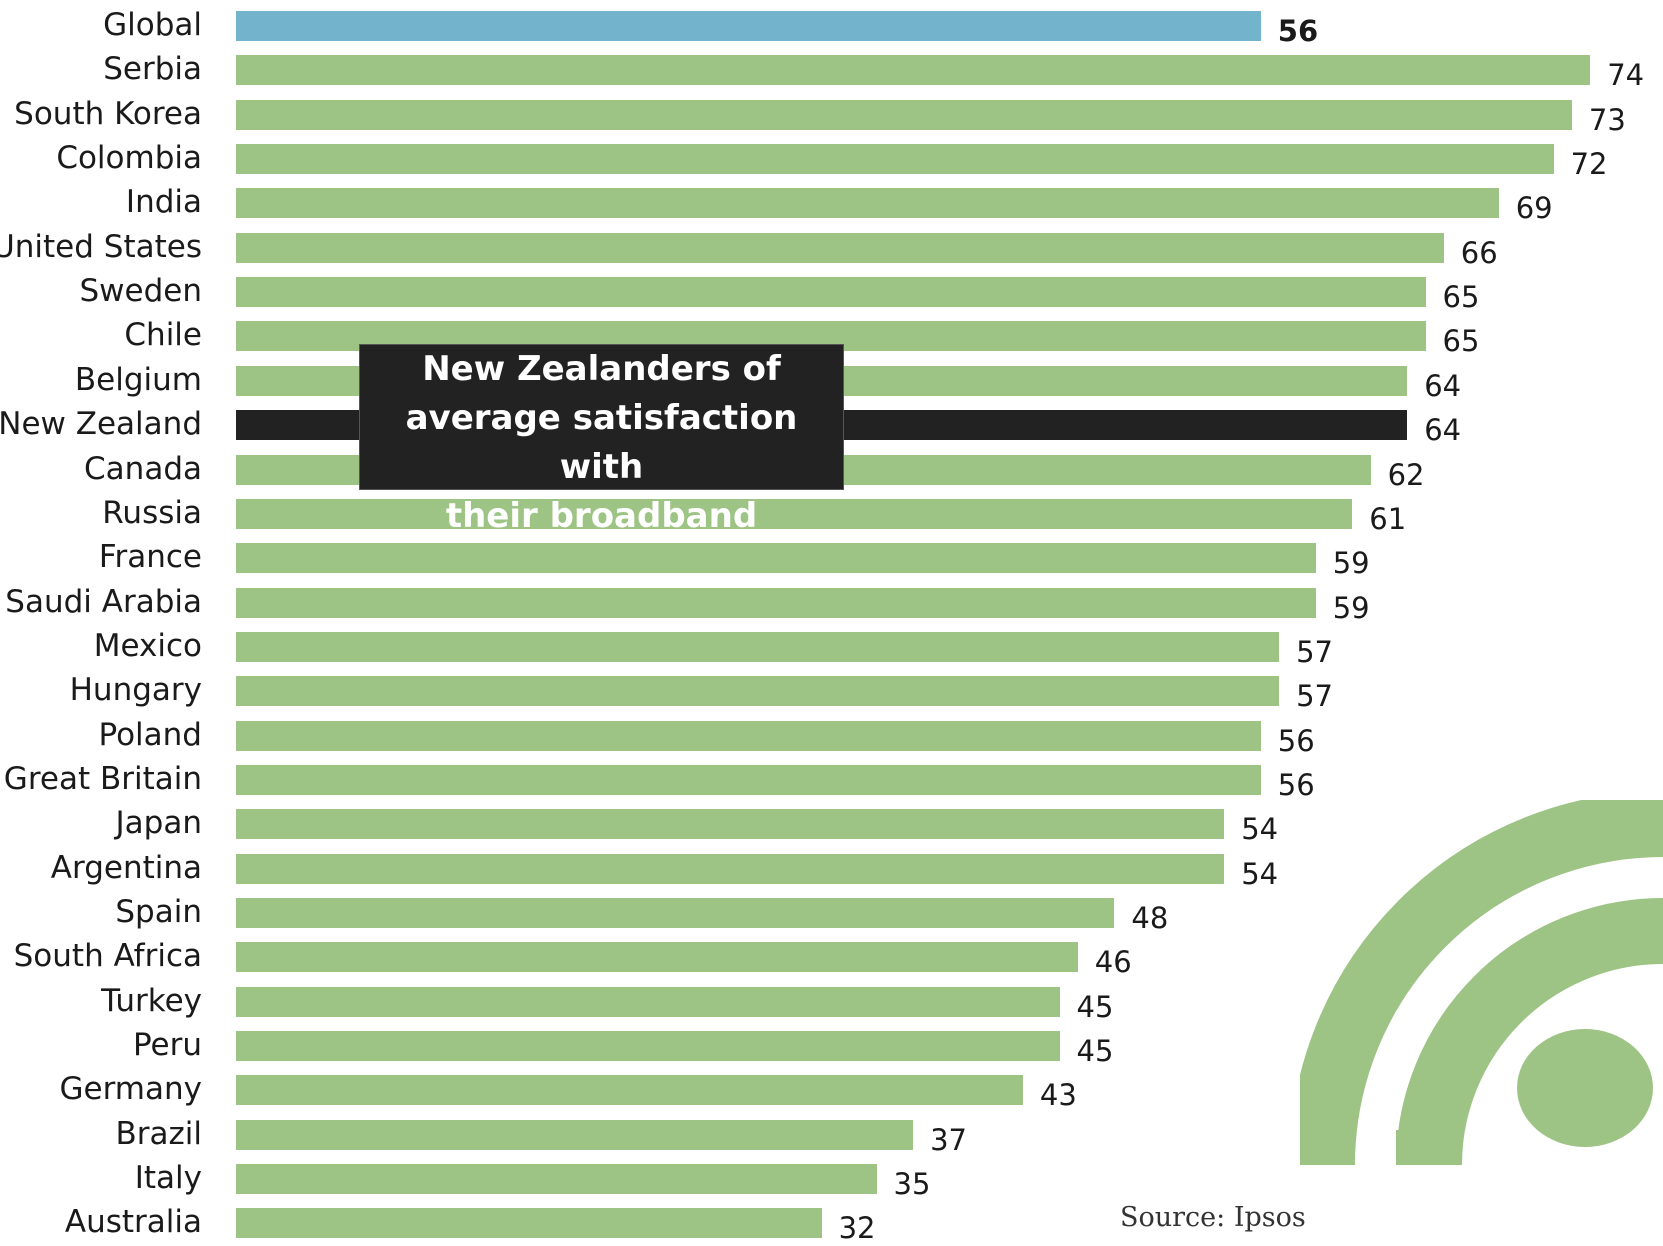  Describe the element at coordinates (1534, 208) in the screenshot. I see `value-label: 69` at that location.